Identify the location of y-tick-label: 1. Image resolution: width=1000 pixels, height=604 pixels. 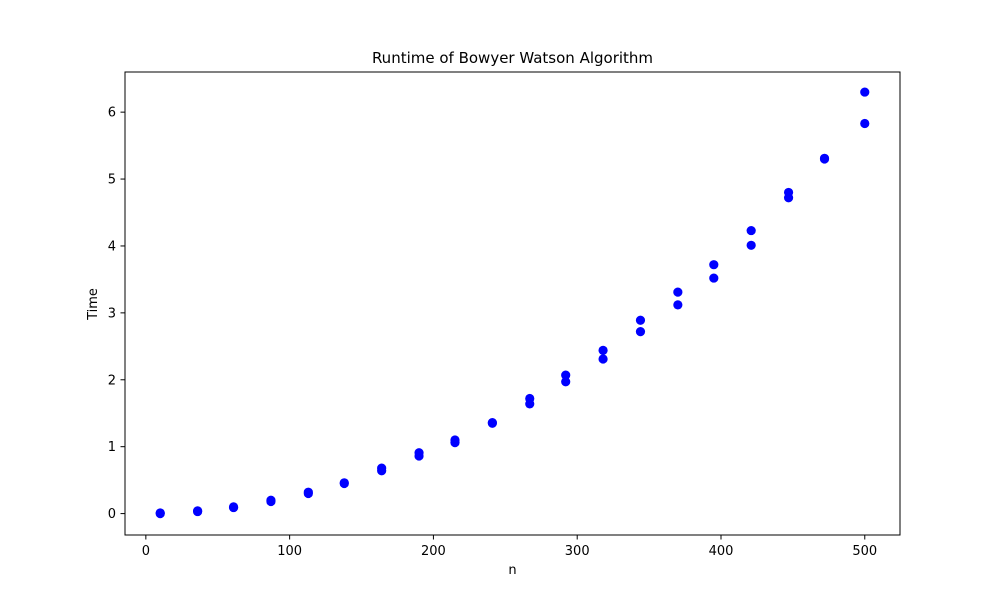
(112, 447).